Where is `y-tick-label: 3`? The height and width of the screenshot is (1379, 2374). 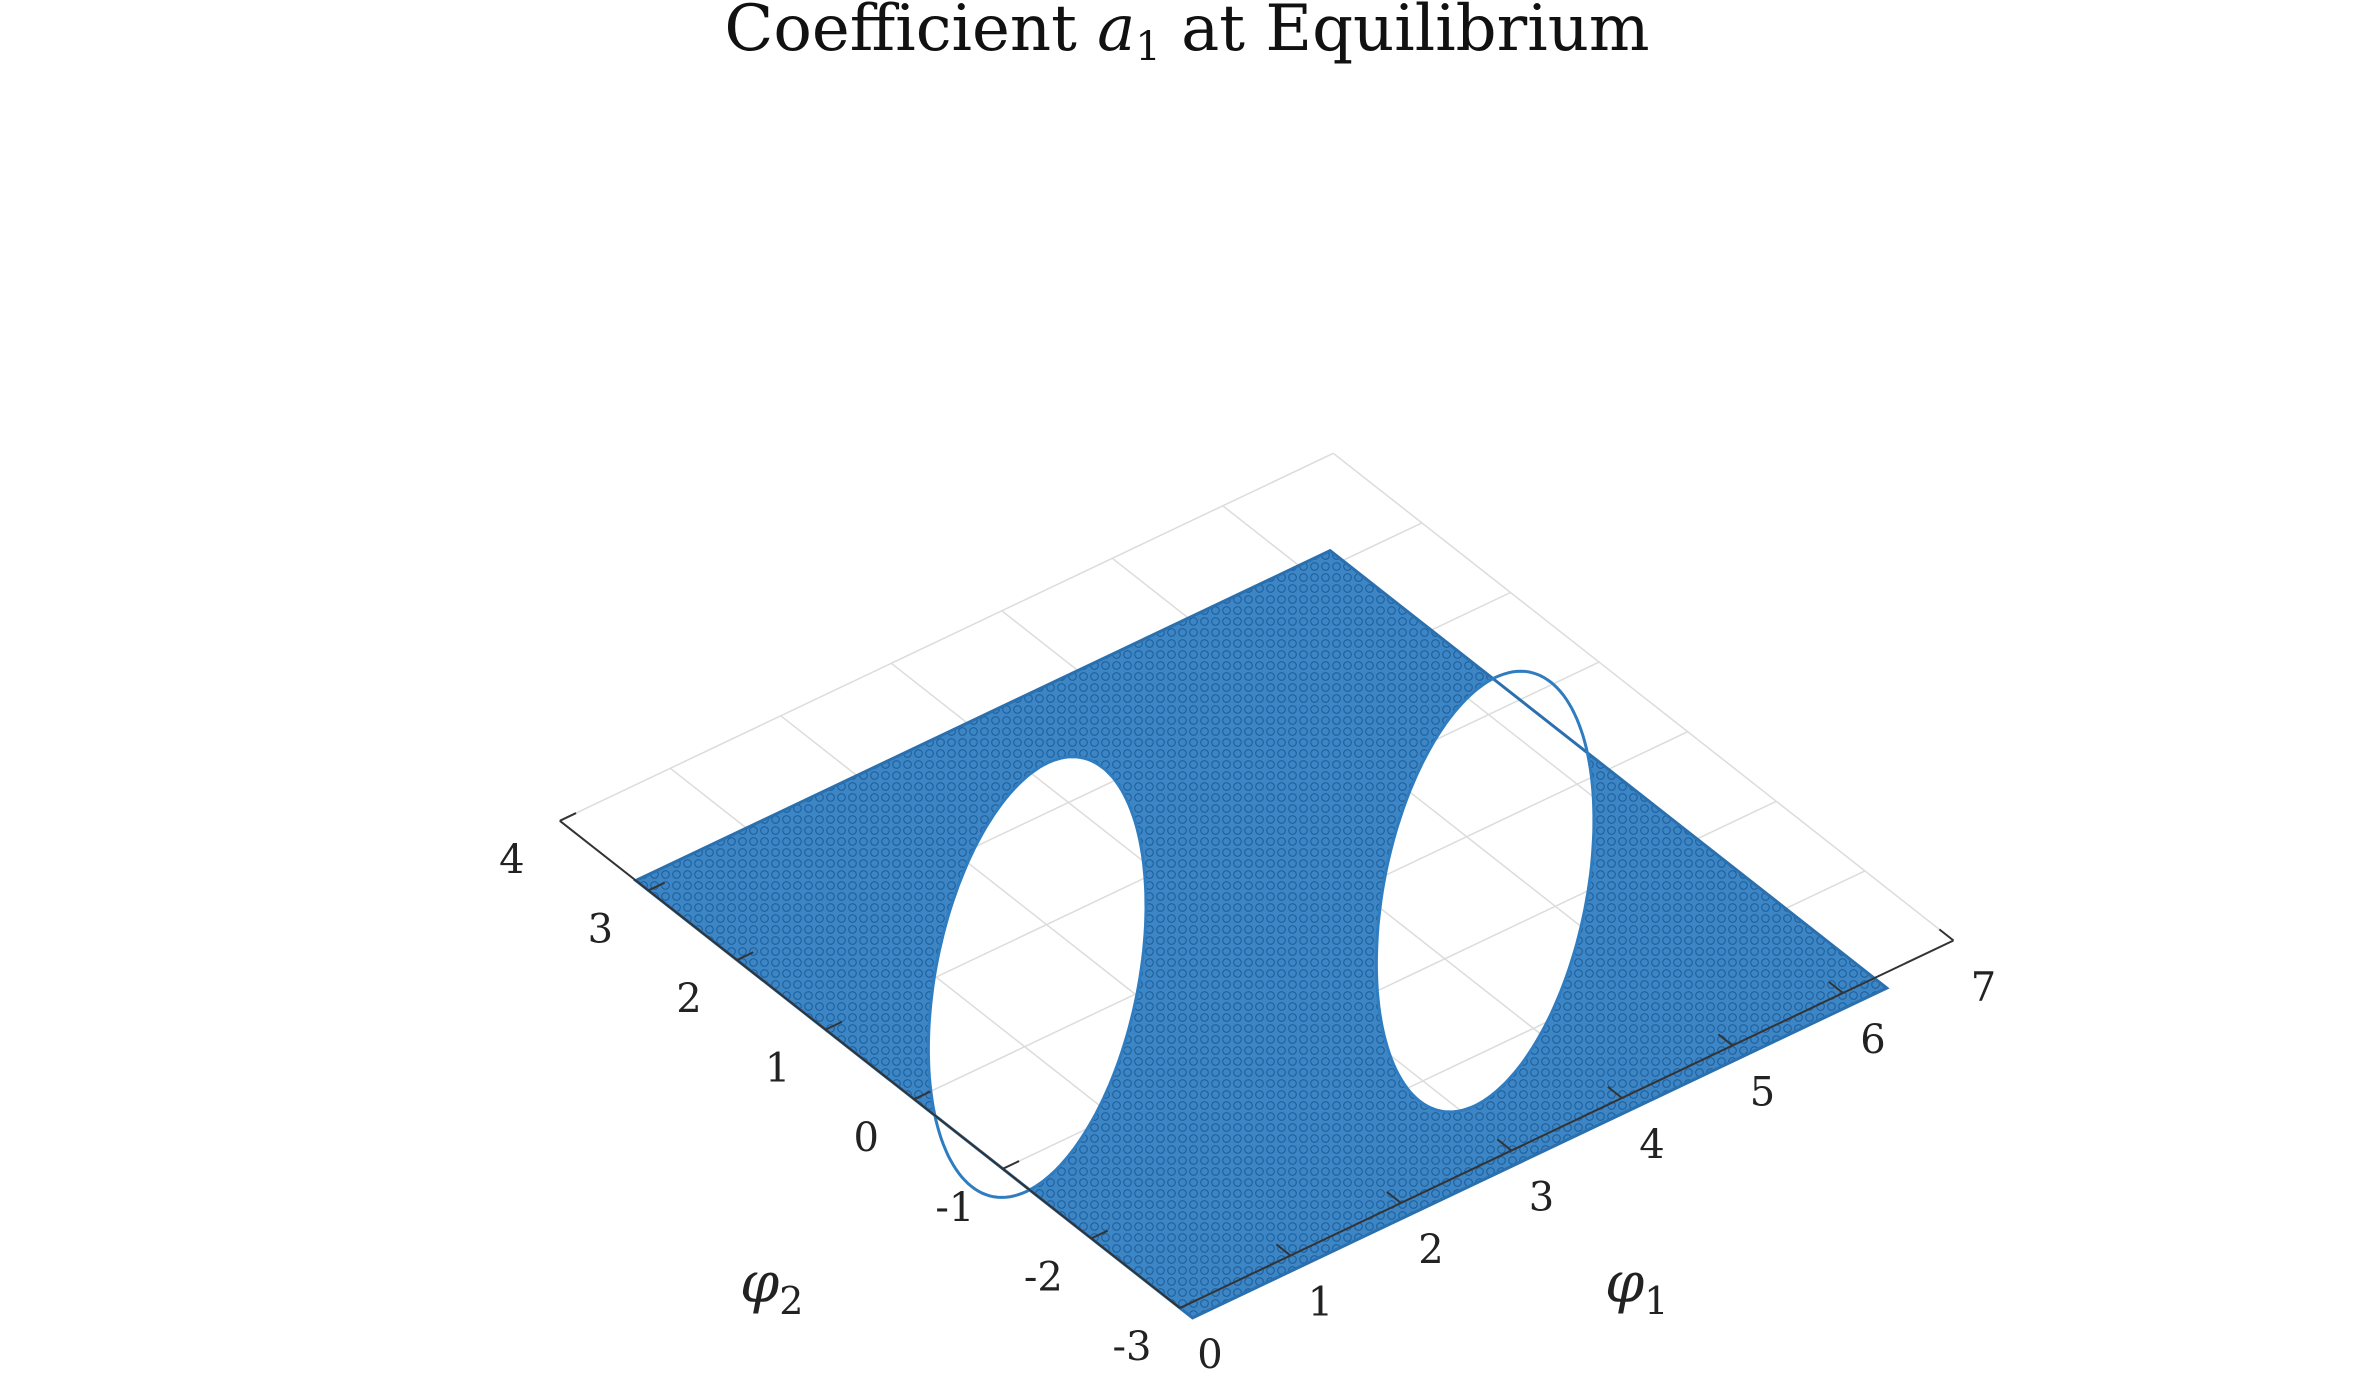 y-tick-label: 3 is located at coordinates (600, 929).